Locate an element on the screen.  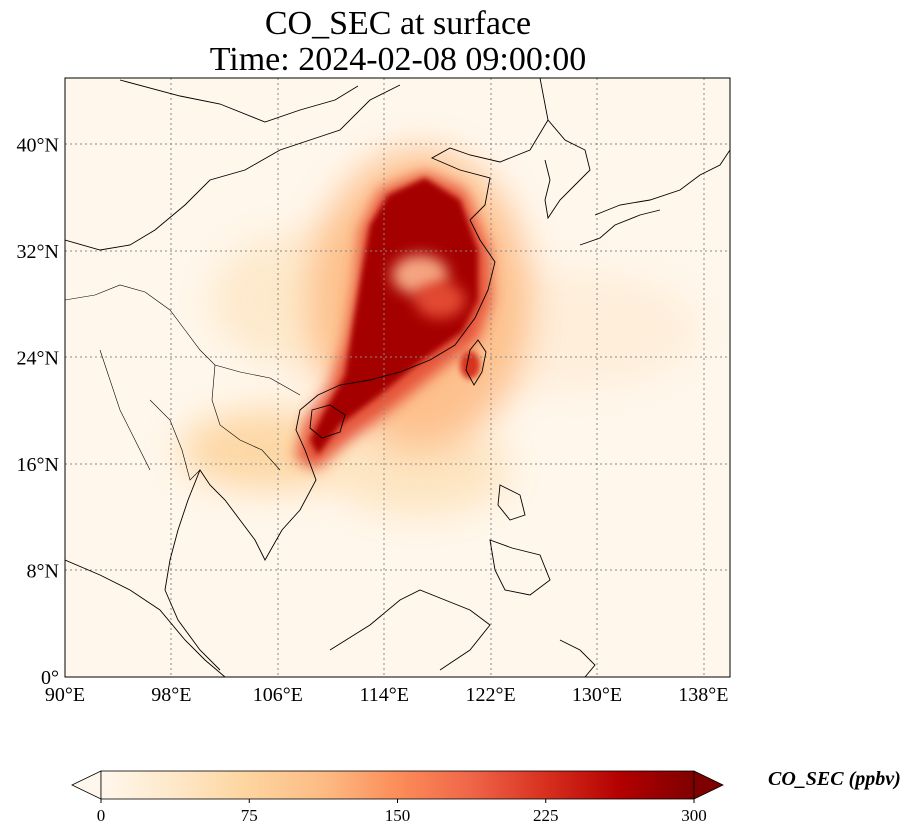
colorbar-tick-label: 0 is located at coordinates (101, 815).